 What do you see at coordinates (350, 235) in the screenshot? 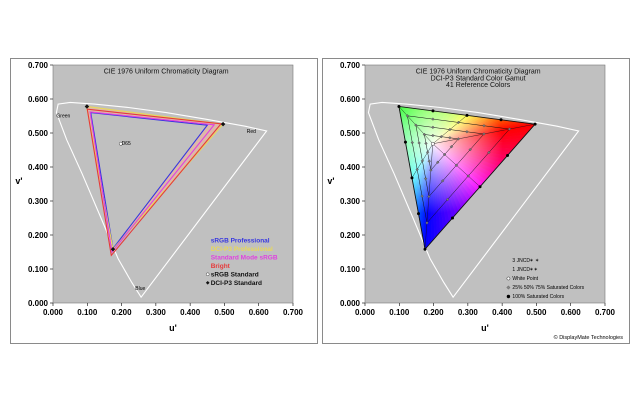
I see `c1-y-tick-label: 0.200` at bounding box center [350, 235].